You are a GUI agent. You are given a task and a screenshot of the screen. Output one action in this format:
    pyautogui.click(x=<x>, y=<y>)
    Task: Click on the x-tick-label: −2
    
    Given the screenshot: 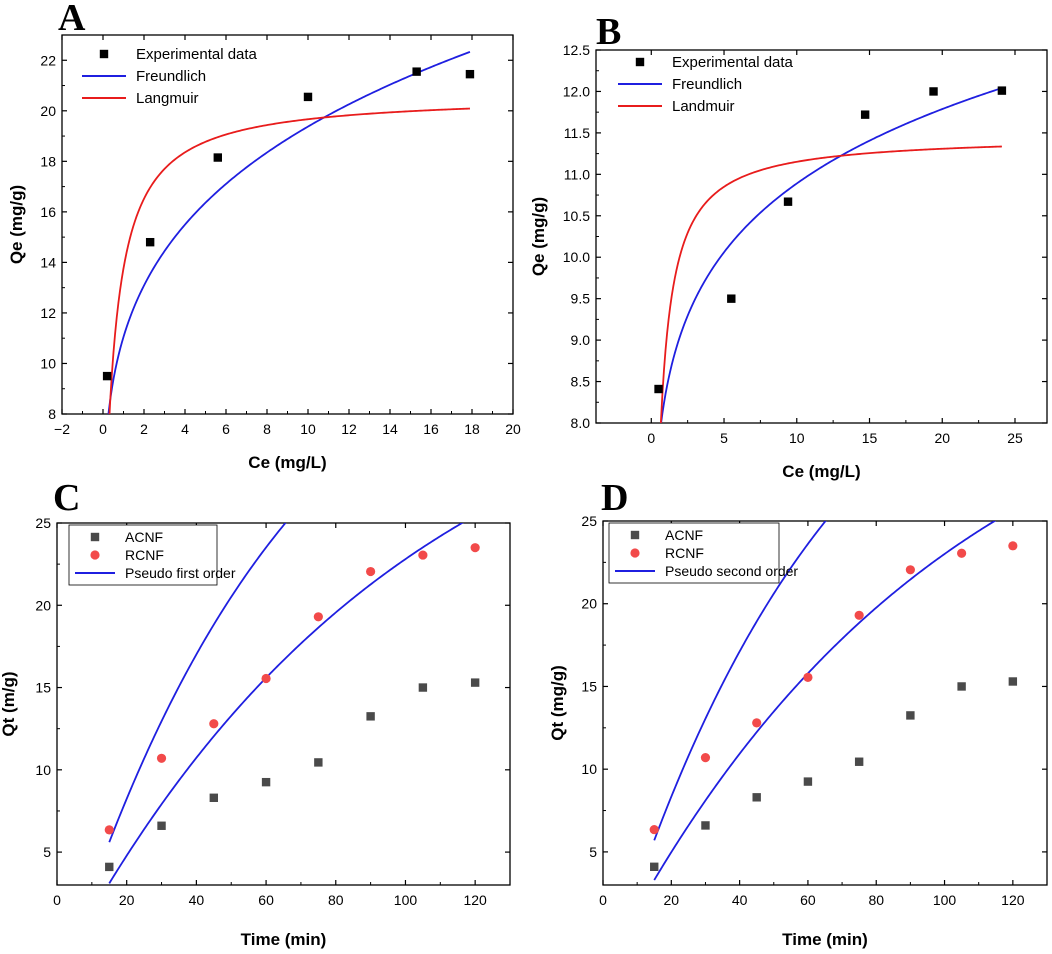 What is the action you would take?
    pyautogui.click(x=62, y=429)
    